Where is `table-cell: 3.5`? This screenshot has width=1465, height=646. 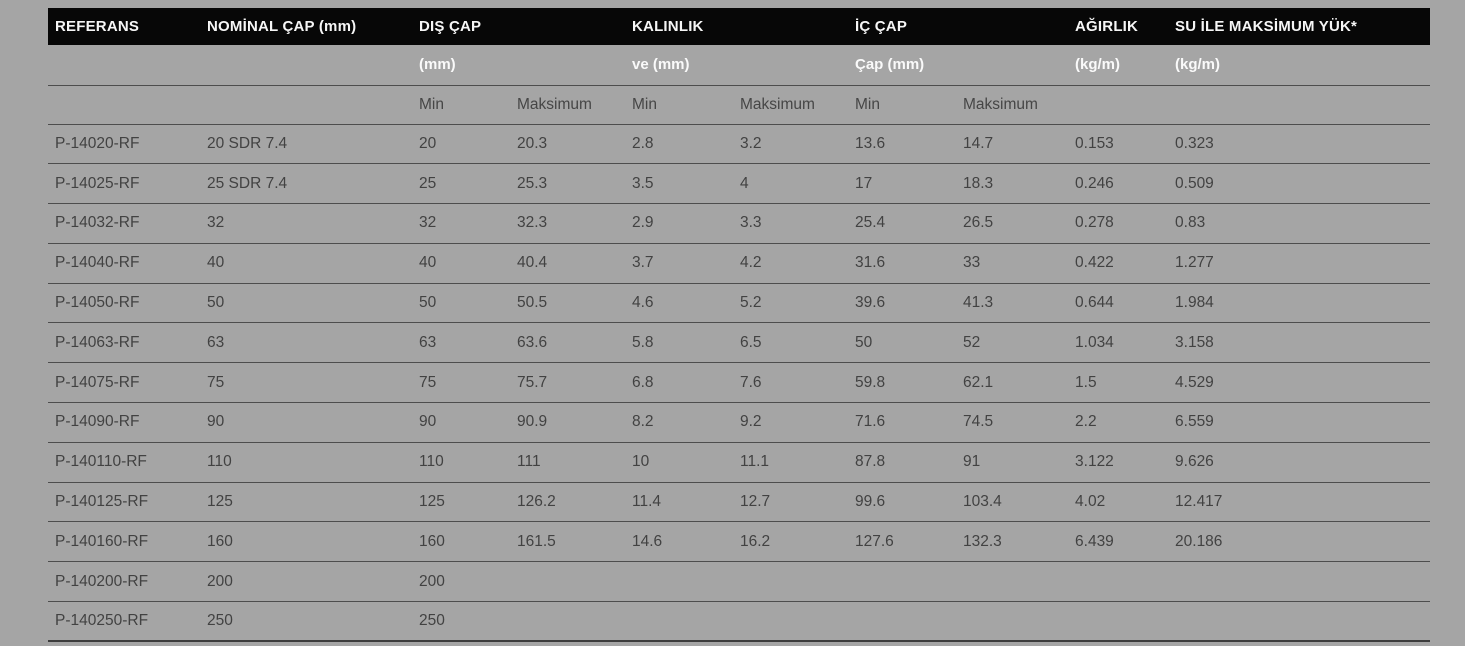 table-cell: 3.5 is located at coordinates (679, 184).